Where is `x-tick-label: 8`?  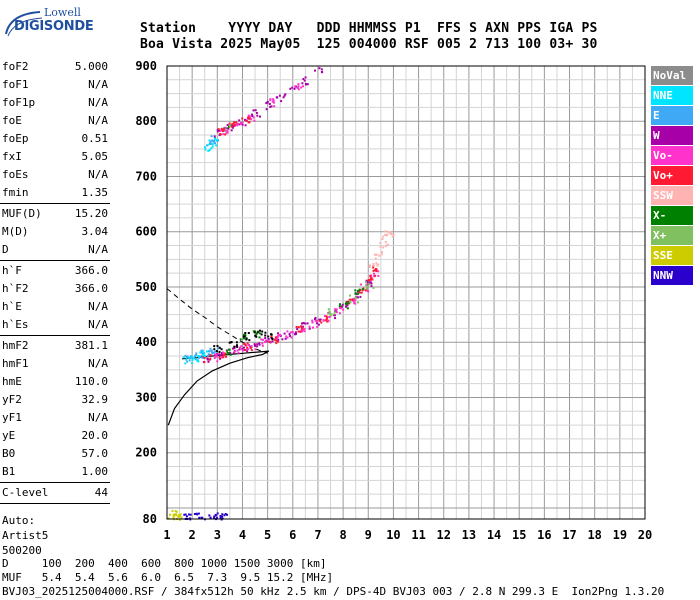
x-tick-label: 8 is located at coordinates (342, 535).